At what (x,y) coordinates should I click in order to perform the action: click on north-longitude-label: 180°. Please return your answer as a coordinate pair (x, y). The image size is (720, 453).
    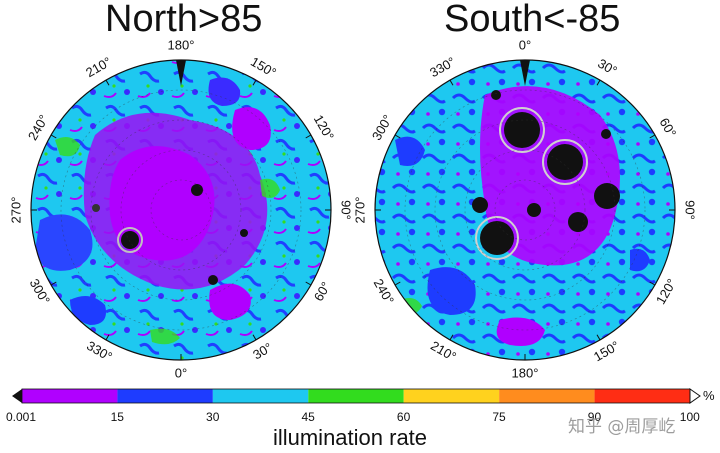
    Looking at the image, I should click on (181, 44).